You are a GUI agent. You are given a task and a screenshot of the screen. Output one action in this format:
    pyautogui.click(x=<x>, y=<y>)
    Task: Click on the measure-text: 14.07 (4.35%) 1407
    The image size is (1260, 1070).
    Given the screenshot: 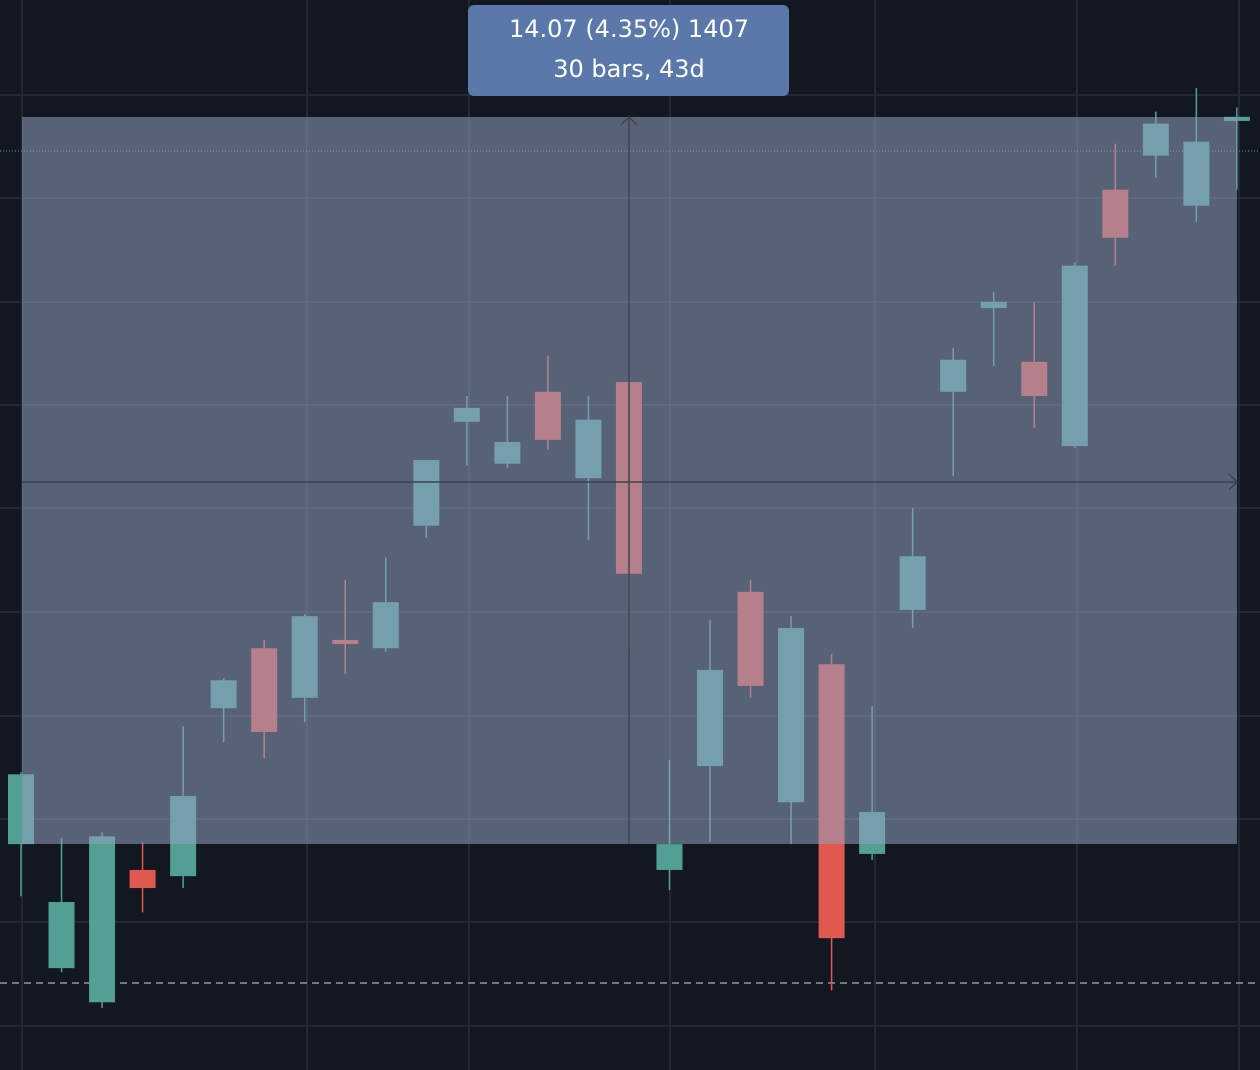 What is the action you would take?
    pyautogui.click(x=629, y=29)
    